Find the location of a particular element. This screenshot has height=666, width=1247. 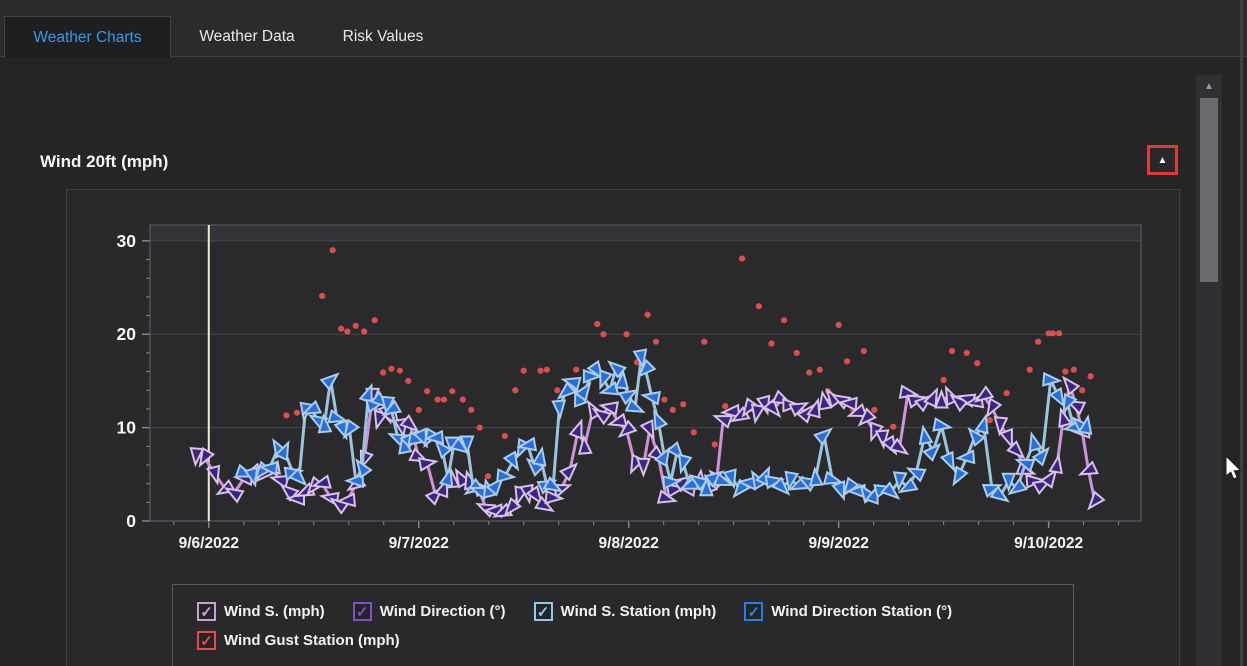

checkbox-wind-gust-station: ✓ is located at coordinates (206, 640).